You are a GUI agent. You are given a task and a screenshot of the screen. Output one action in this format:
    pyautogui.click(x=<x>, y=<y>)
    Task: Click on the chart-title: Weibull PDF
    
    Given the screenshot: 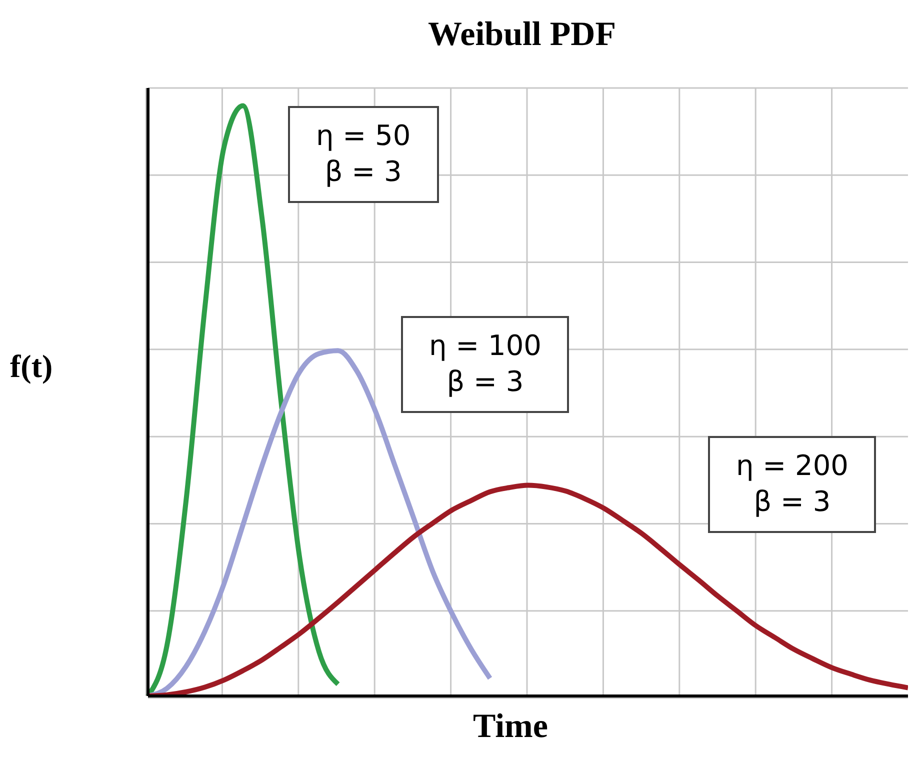 What is the action you would take?
    pyautogui.click(x=522, y=35)
    